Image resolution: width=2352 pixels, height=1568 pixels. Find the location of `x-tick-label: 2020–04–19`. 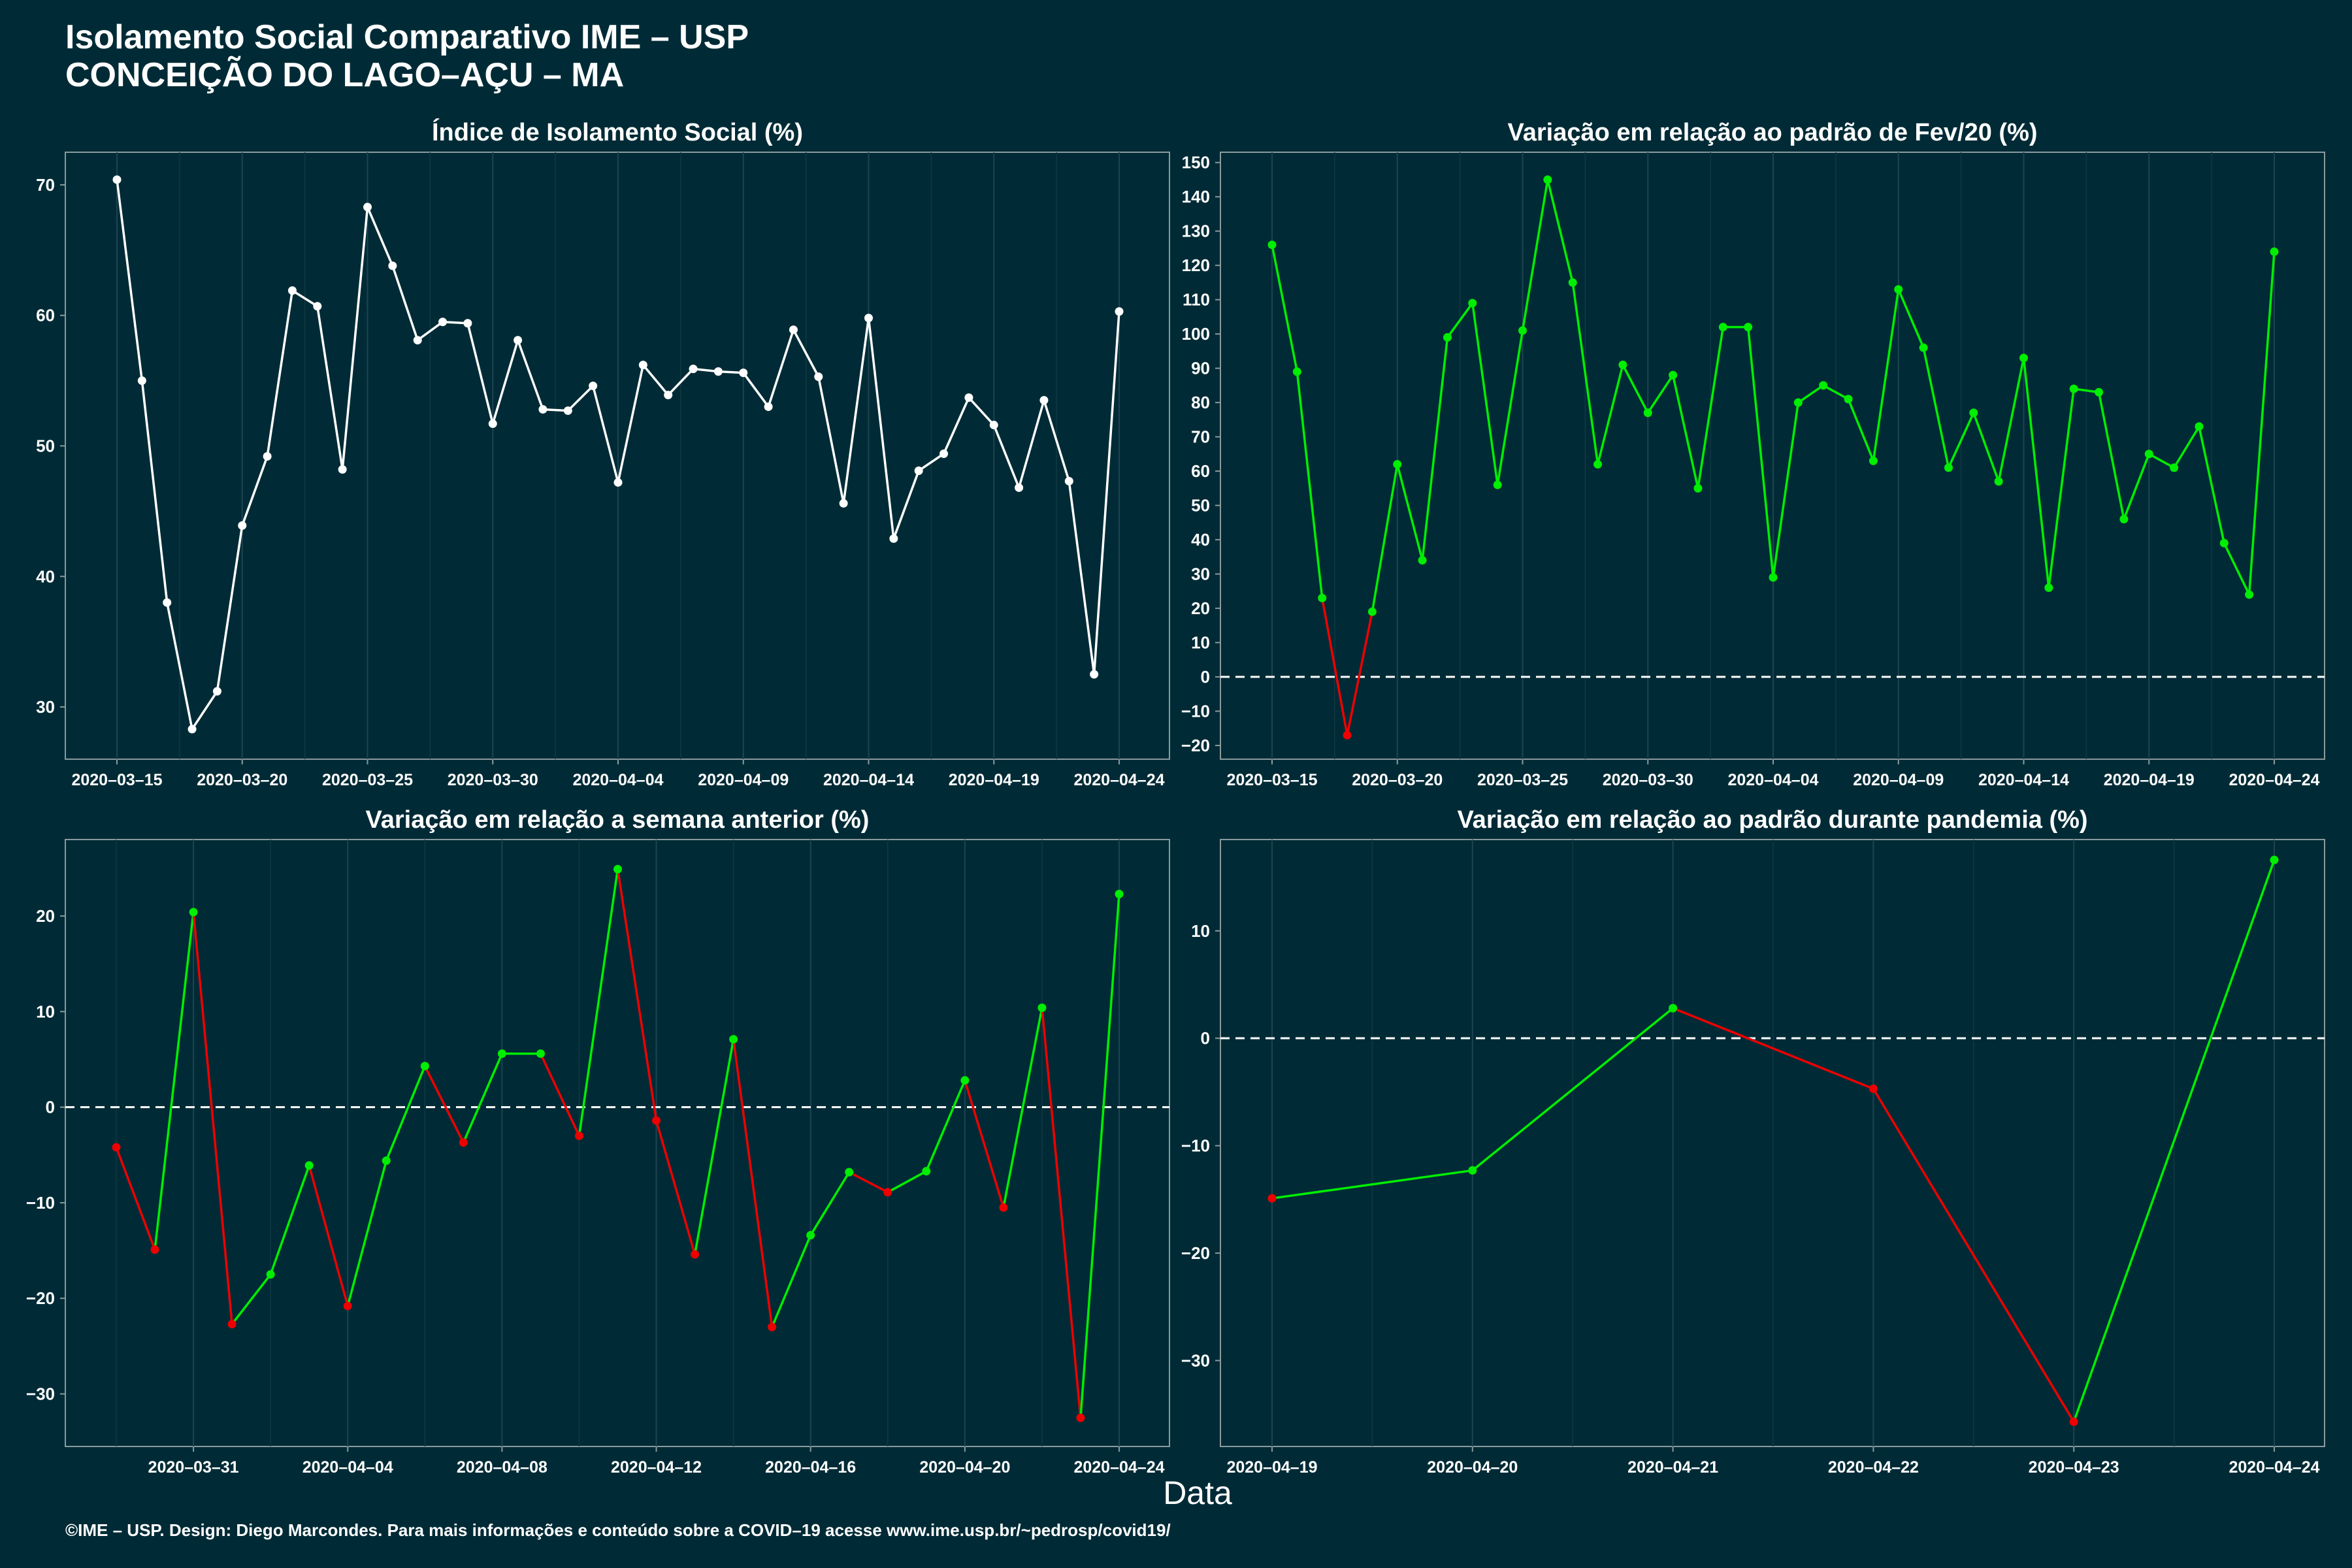

x-tick-label: 2020–04–19 is located at coordinates (994, 780).